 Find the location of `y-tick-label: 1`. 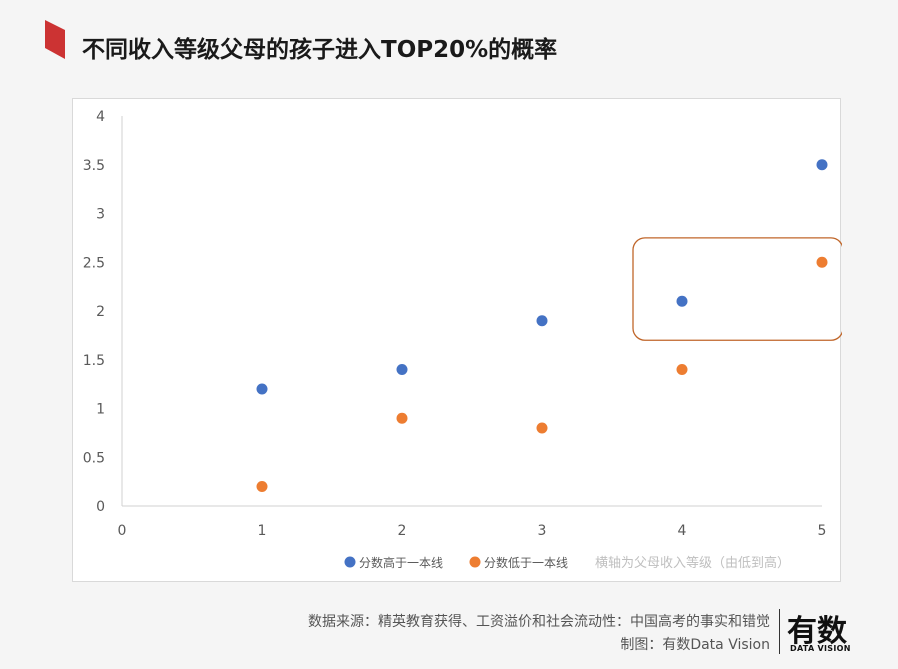

y-tick-label: 1 is located at coordinates (100, 410).